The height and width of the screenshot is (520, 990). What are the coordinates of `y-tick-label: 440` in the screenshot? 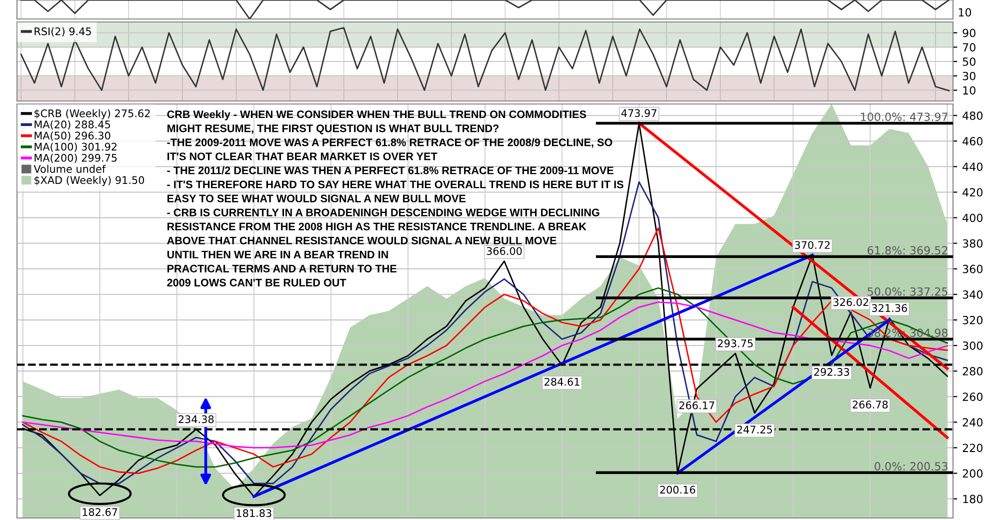 It's located at (972, 166).